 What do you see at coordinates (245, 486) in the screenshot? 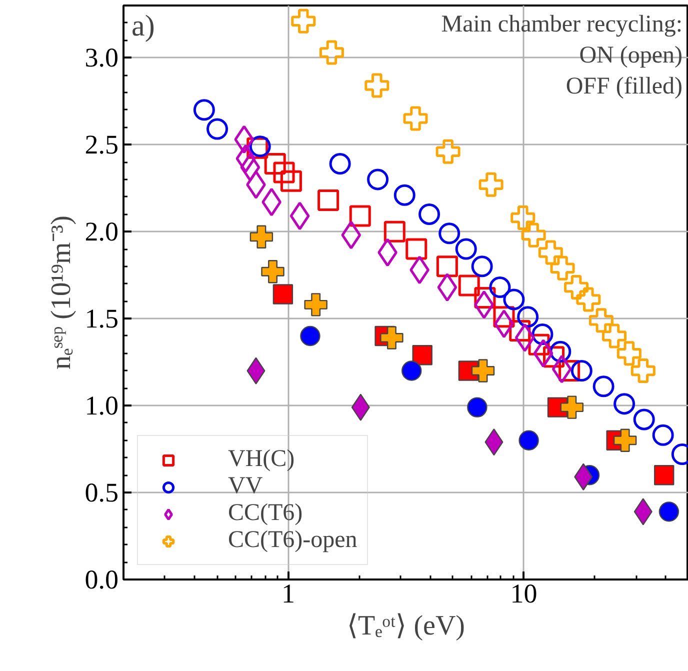
I see `legend-label: VV` at bounding box center [245, 486].